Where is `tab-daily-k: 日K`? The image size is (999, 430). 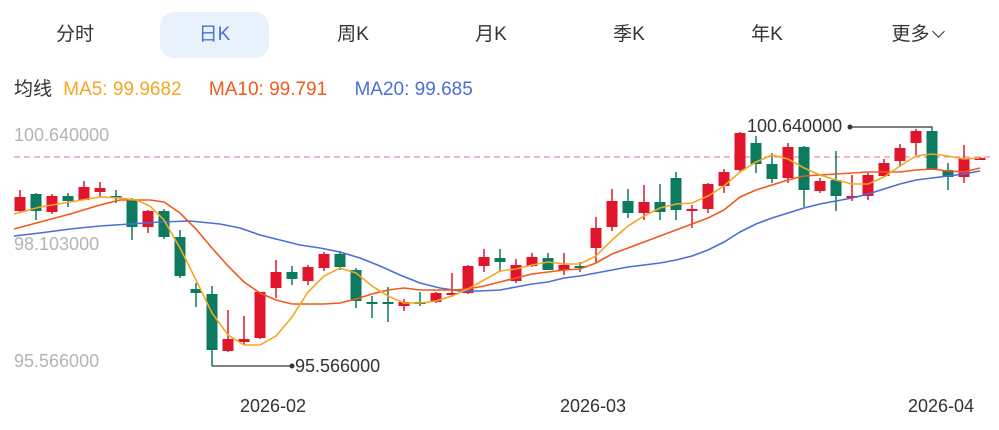 tab-daily-k: 日K is located at coordinates (214, 35).